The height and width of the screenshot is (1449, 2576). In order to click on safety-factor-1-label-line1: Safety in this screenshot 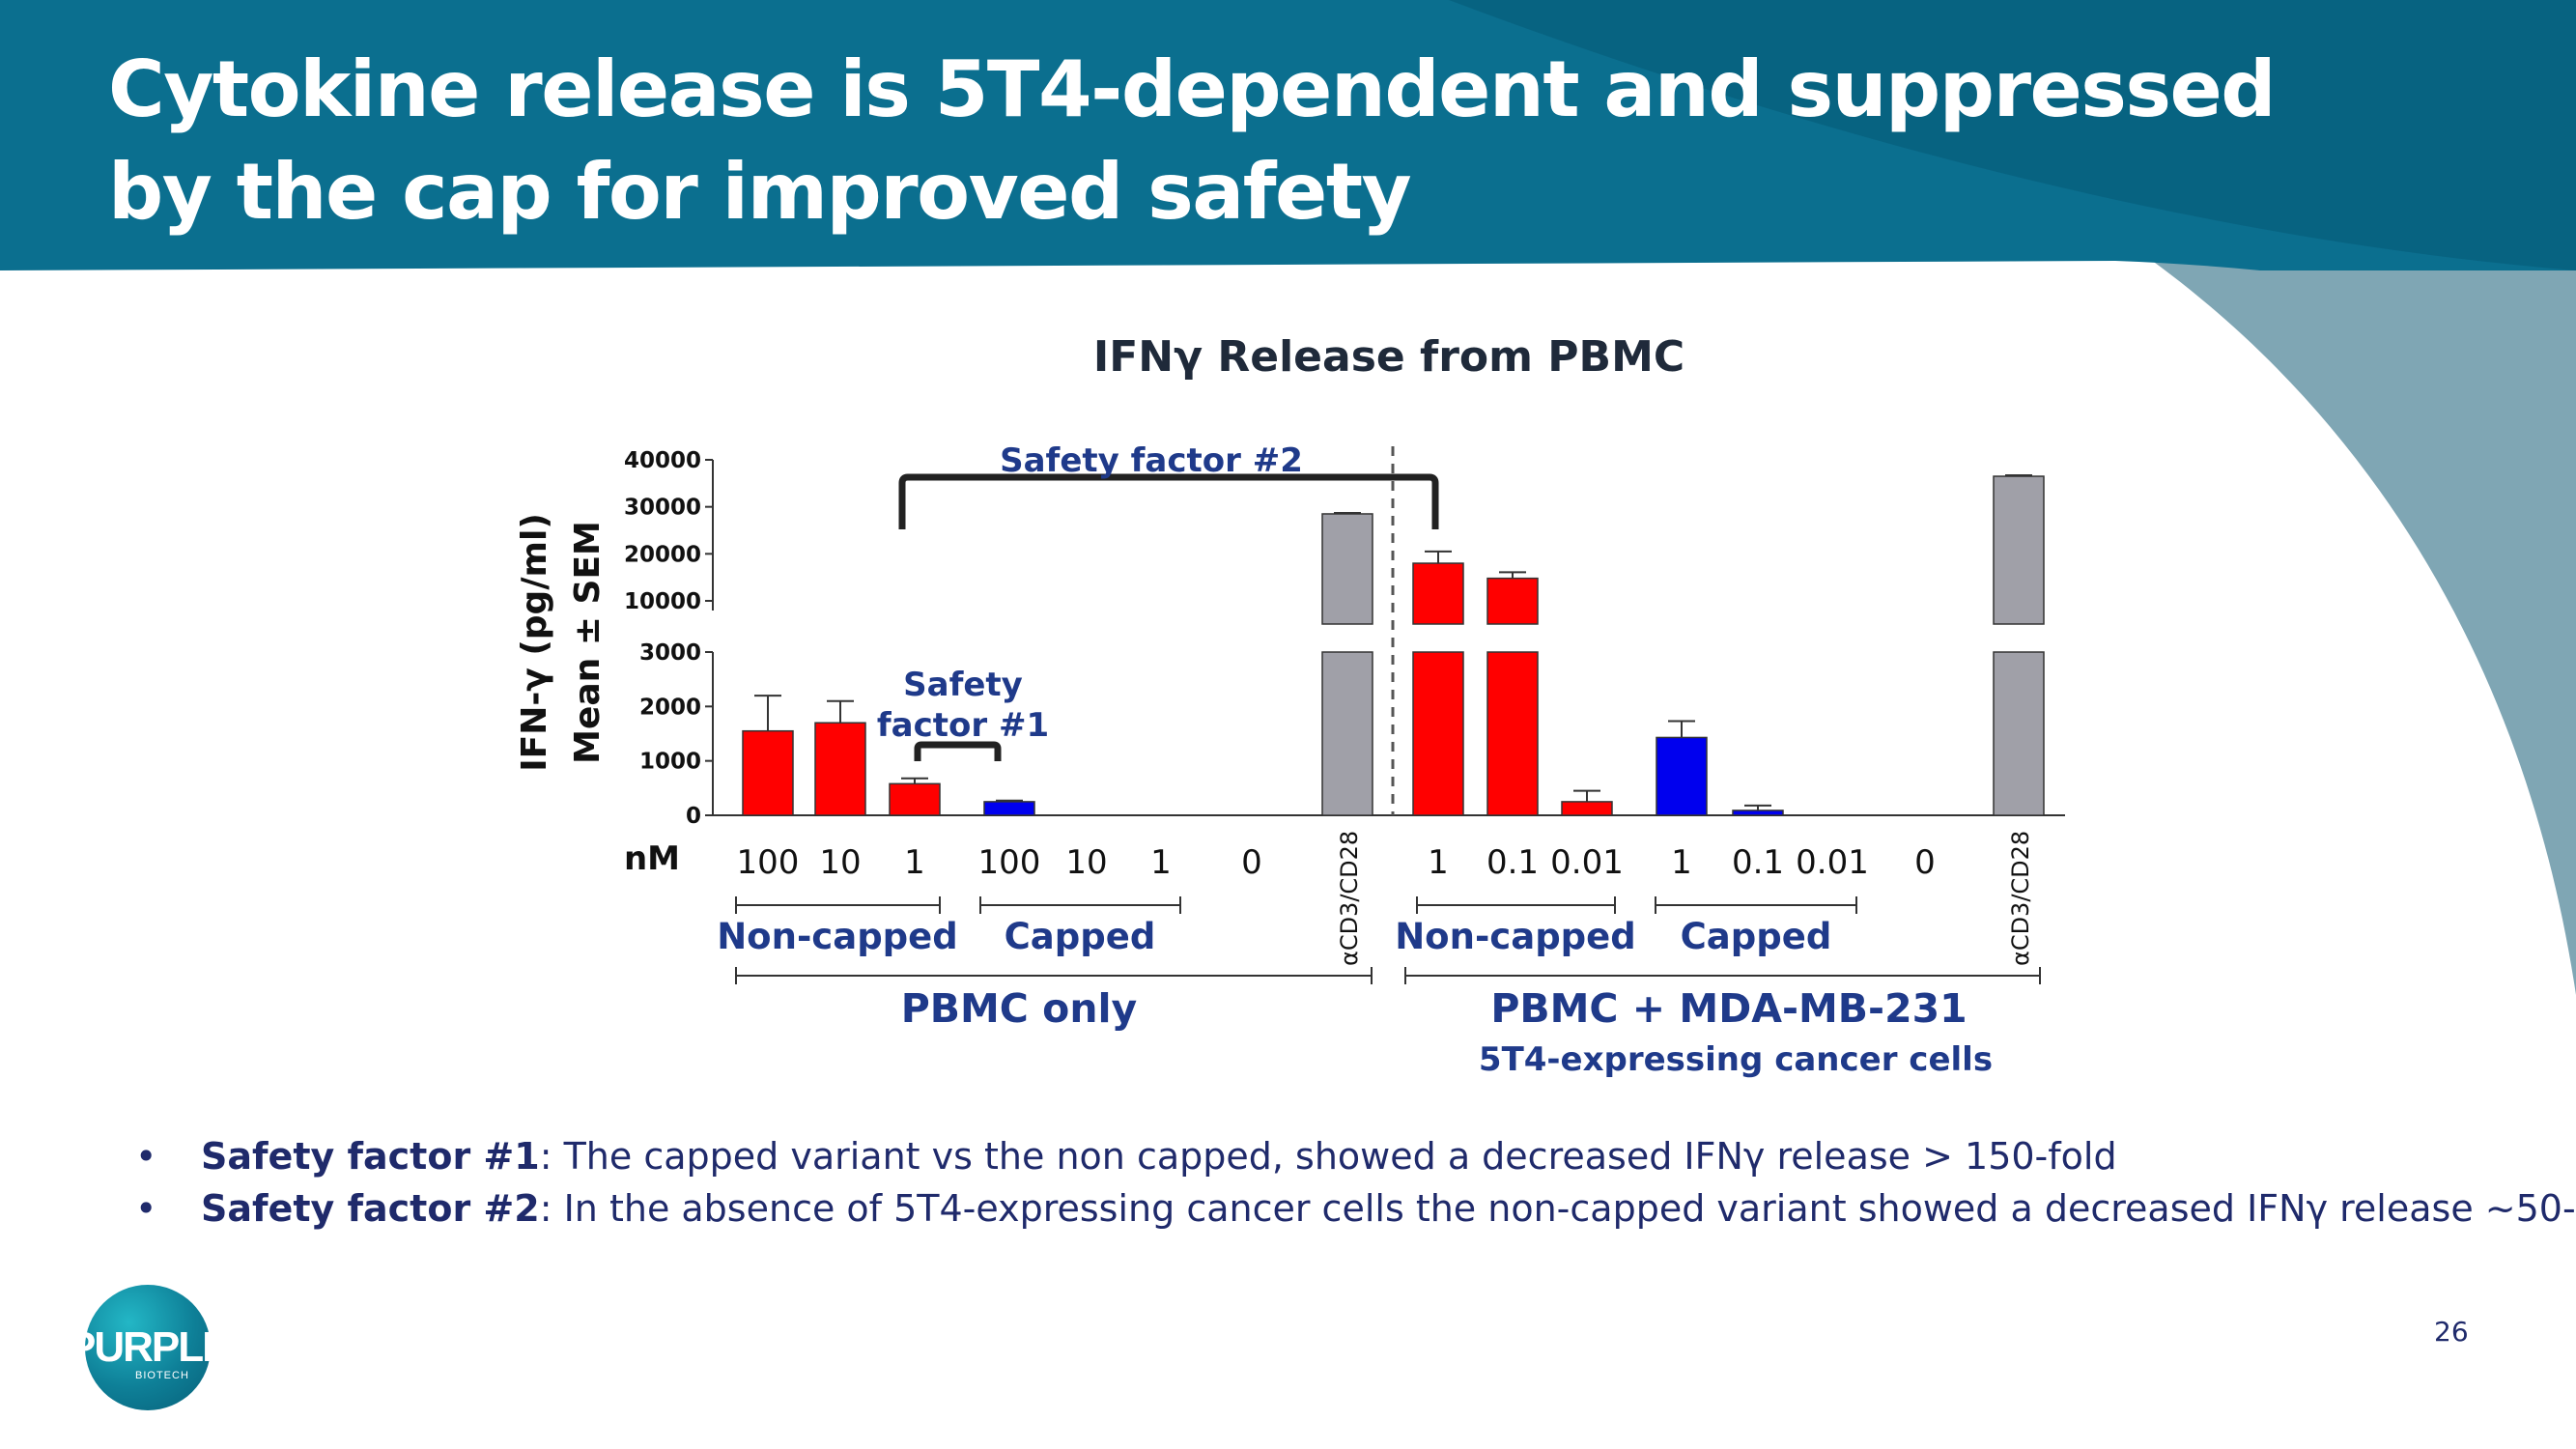, I will do `click(963, 685)`.